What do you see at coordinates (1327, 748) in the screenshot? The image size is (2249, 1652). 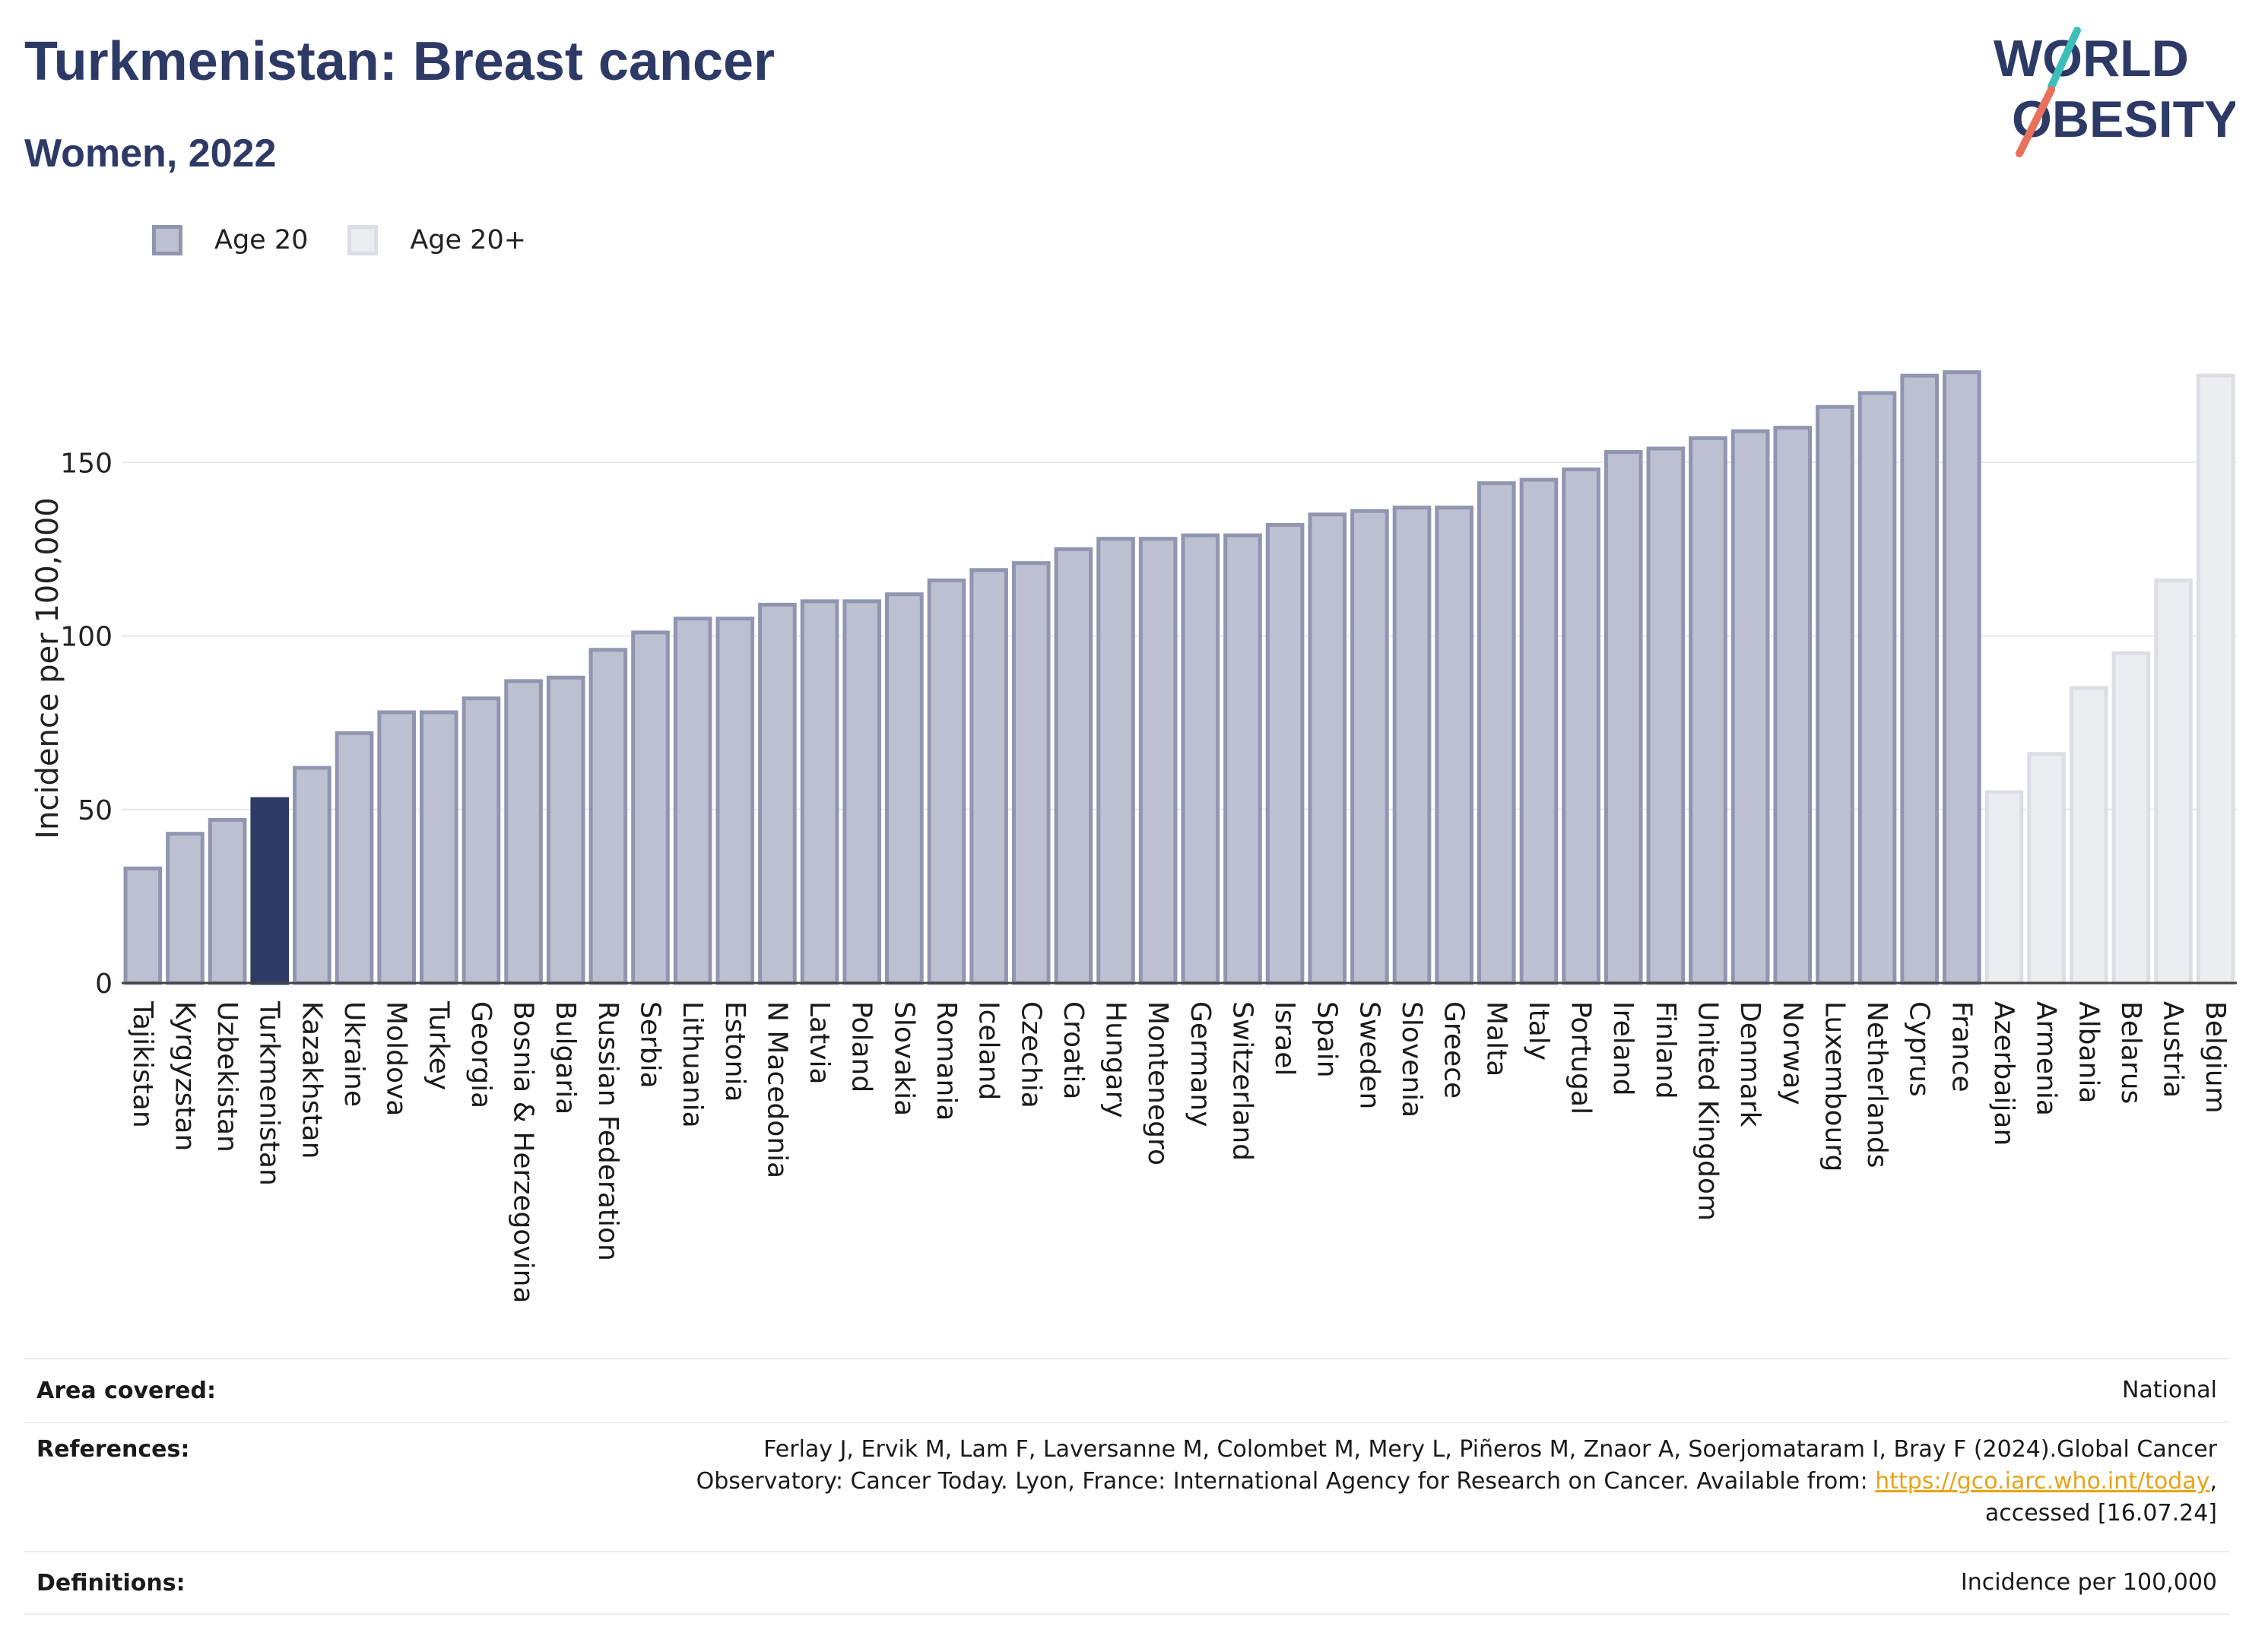 I see `bar-spain` at bounding box center [1327, 748].